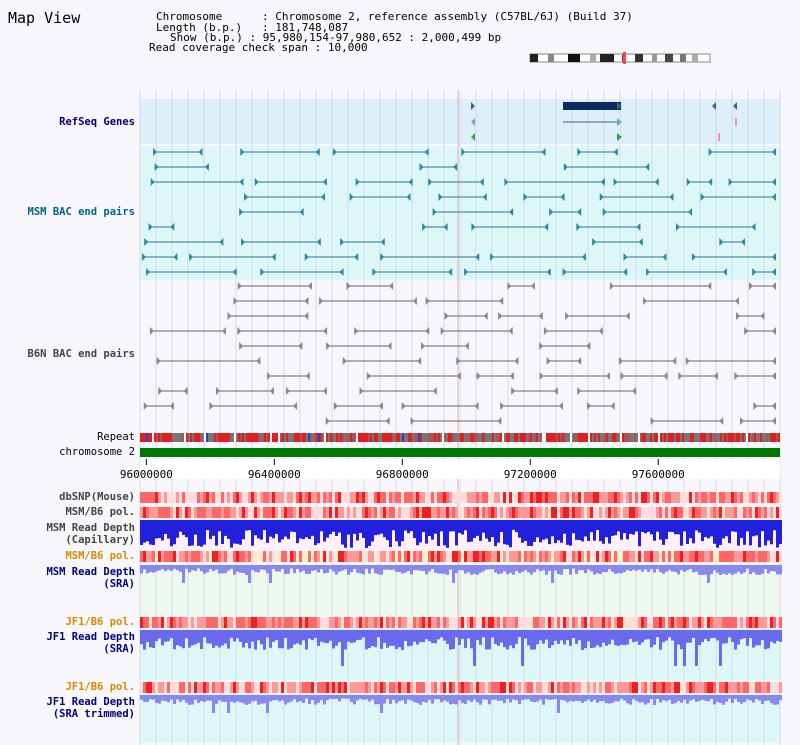 This screenshot has height=745, width=800. What do you see at coordinates (206, 37) in the screenshot?
I see `show-key: Show (b.p.)` at bounding box center [206, 37].